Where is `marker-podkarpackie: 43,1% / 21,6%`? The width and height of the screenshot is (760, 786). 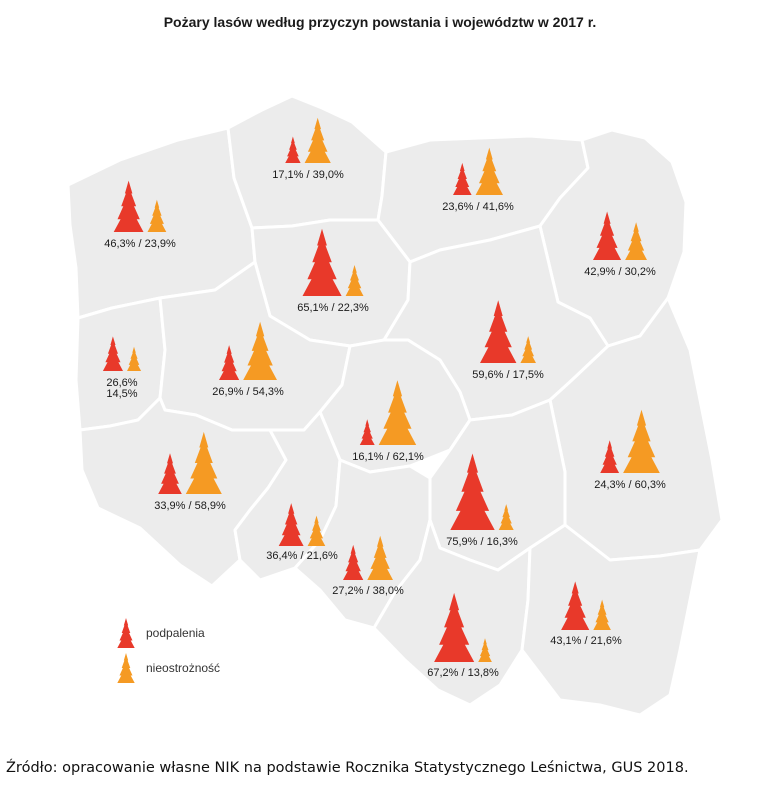
marker-podkarpackie: 43,1% / 21,6% is located at coordinates (586, 614).